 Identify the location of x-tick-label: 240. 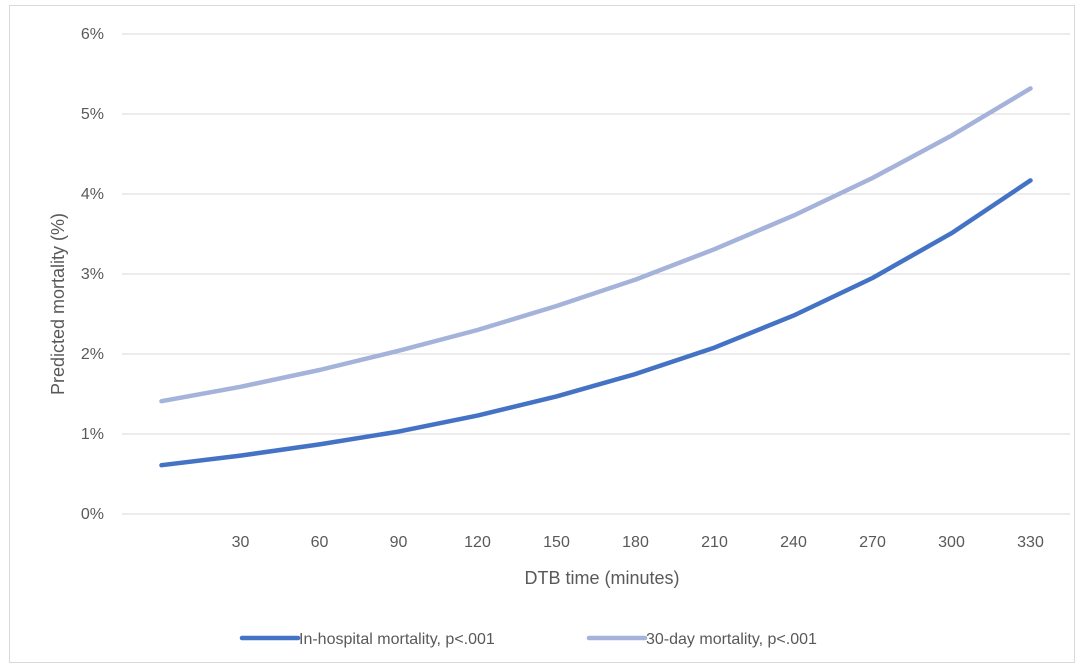
(793, 542).